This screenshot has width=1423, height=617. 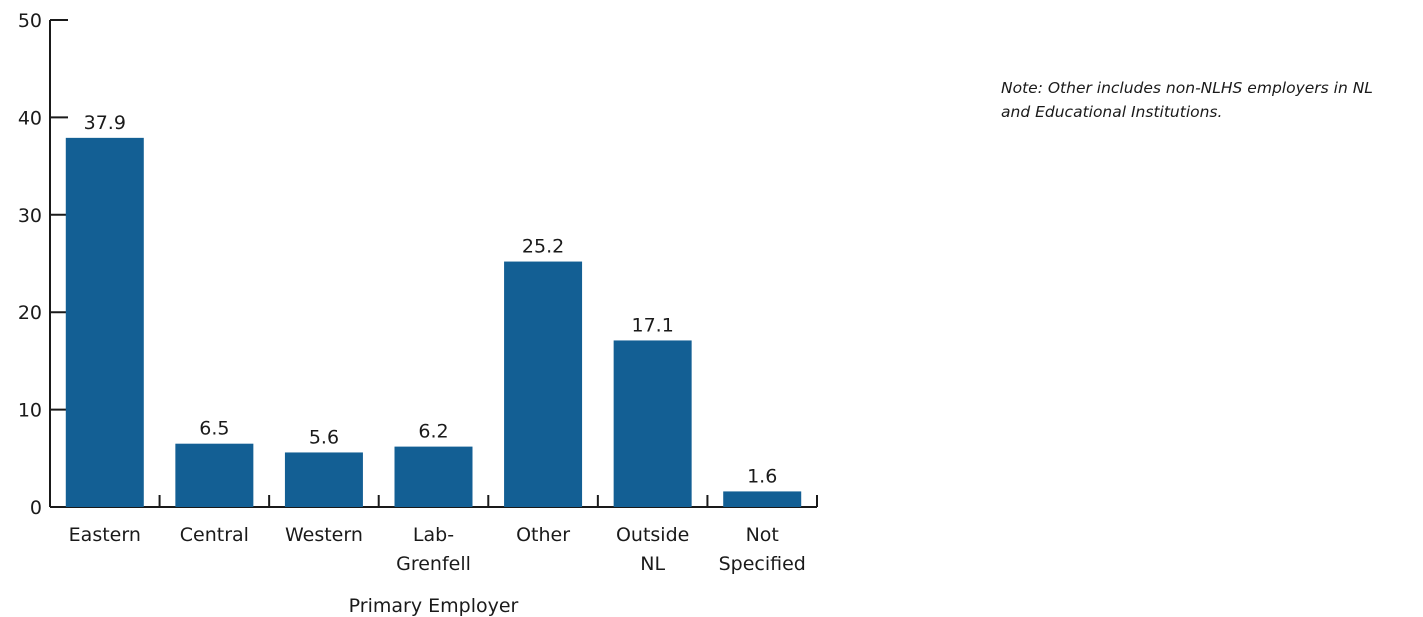 I want to click on y-tick-label: 50, so click(x=30, y=21).